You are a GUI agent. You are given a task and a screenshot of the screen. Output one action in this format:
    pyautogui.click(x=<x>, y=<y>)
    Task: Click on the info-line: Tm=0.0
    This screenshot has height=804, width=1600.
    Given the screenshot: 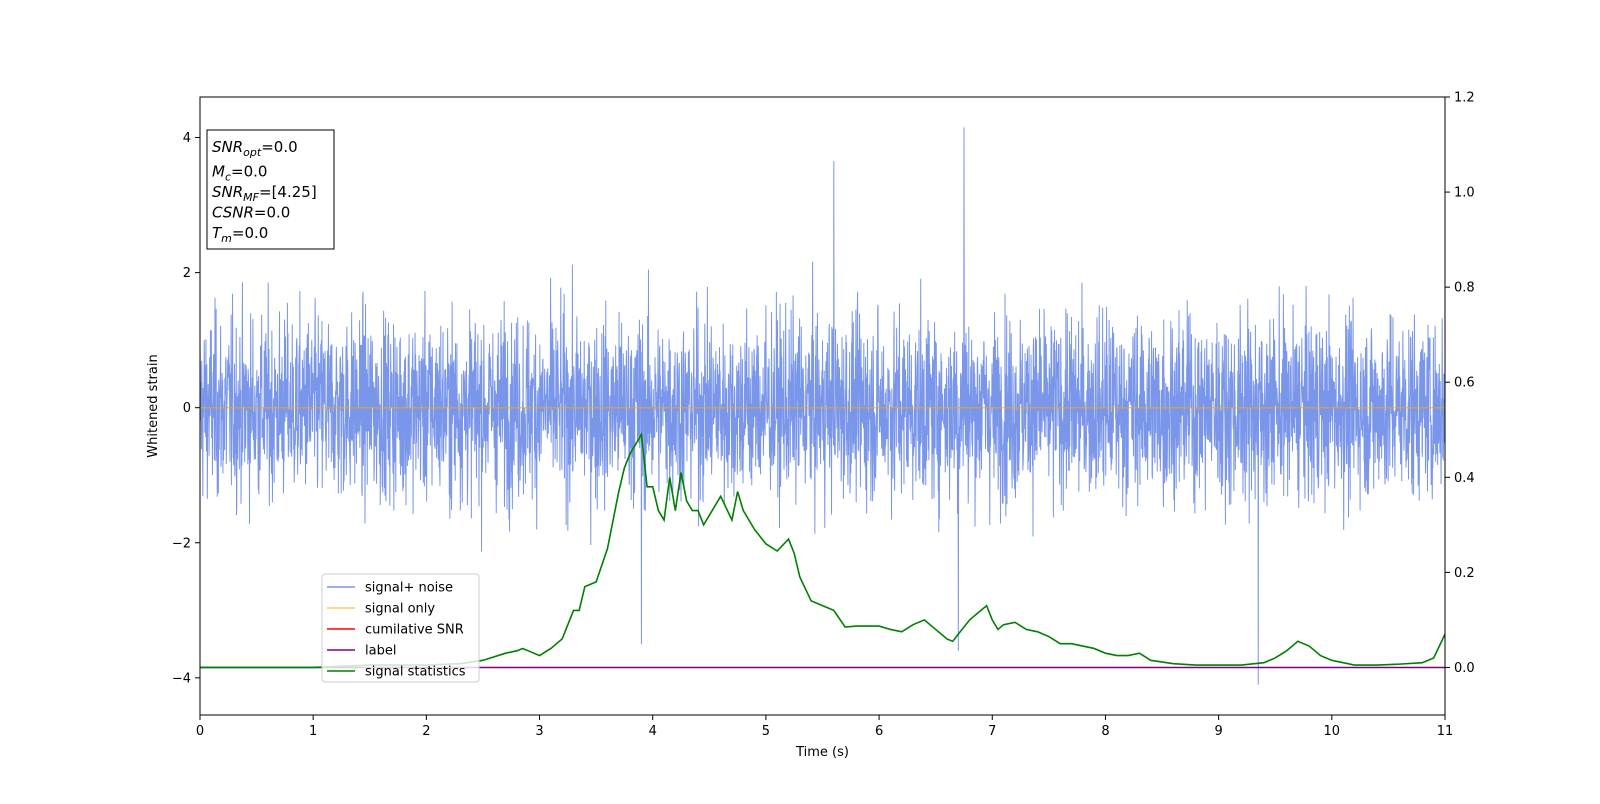 What is the action you would take?
    pyautogui.click(x=240, y=234)
    